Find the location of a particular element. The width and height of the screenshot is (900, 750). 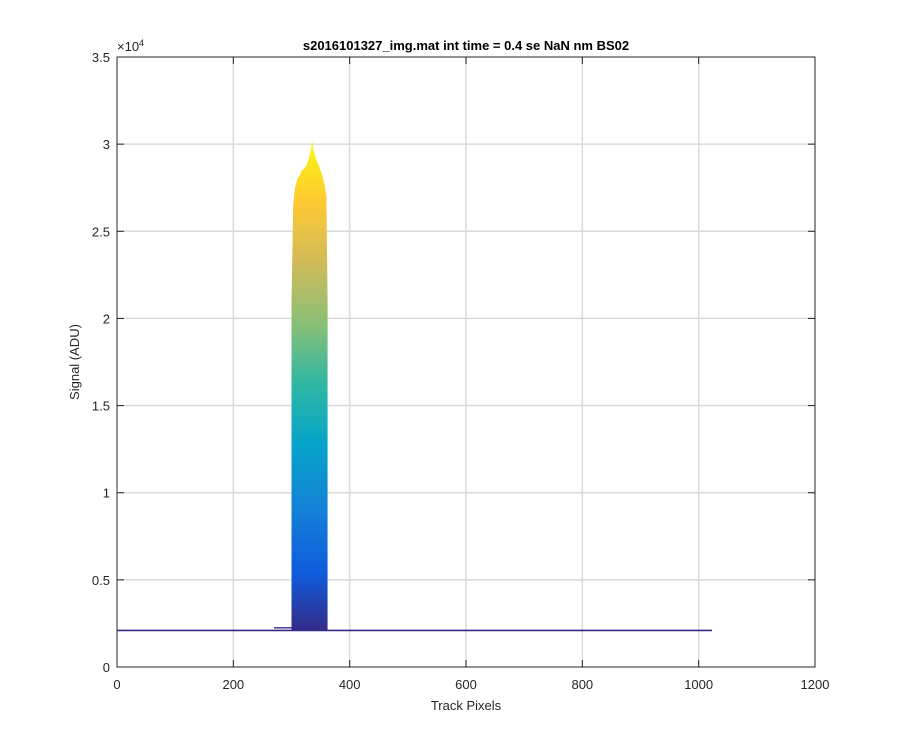

x-tick-label: 800 is located at coordinates (582, 684).